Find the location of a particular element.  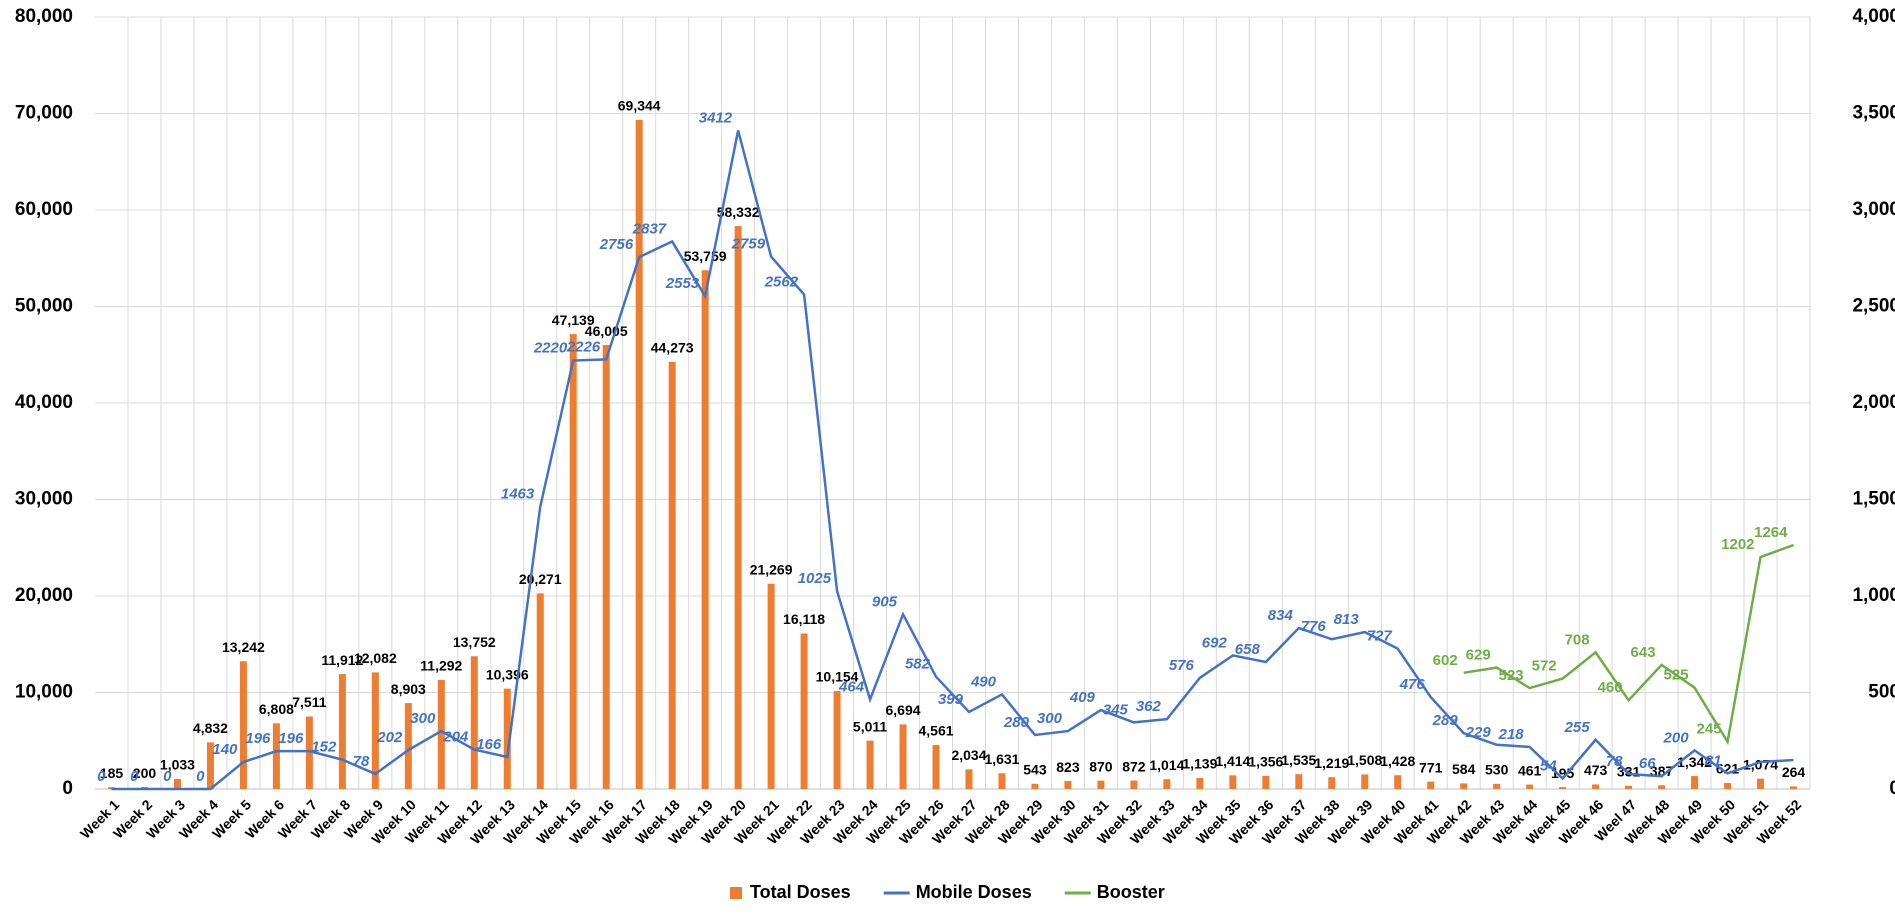

data-label: 1,219 is located at coordinates (1331, 763).